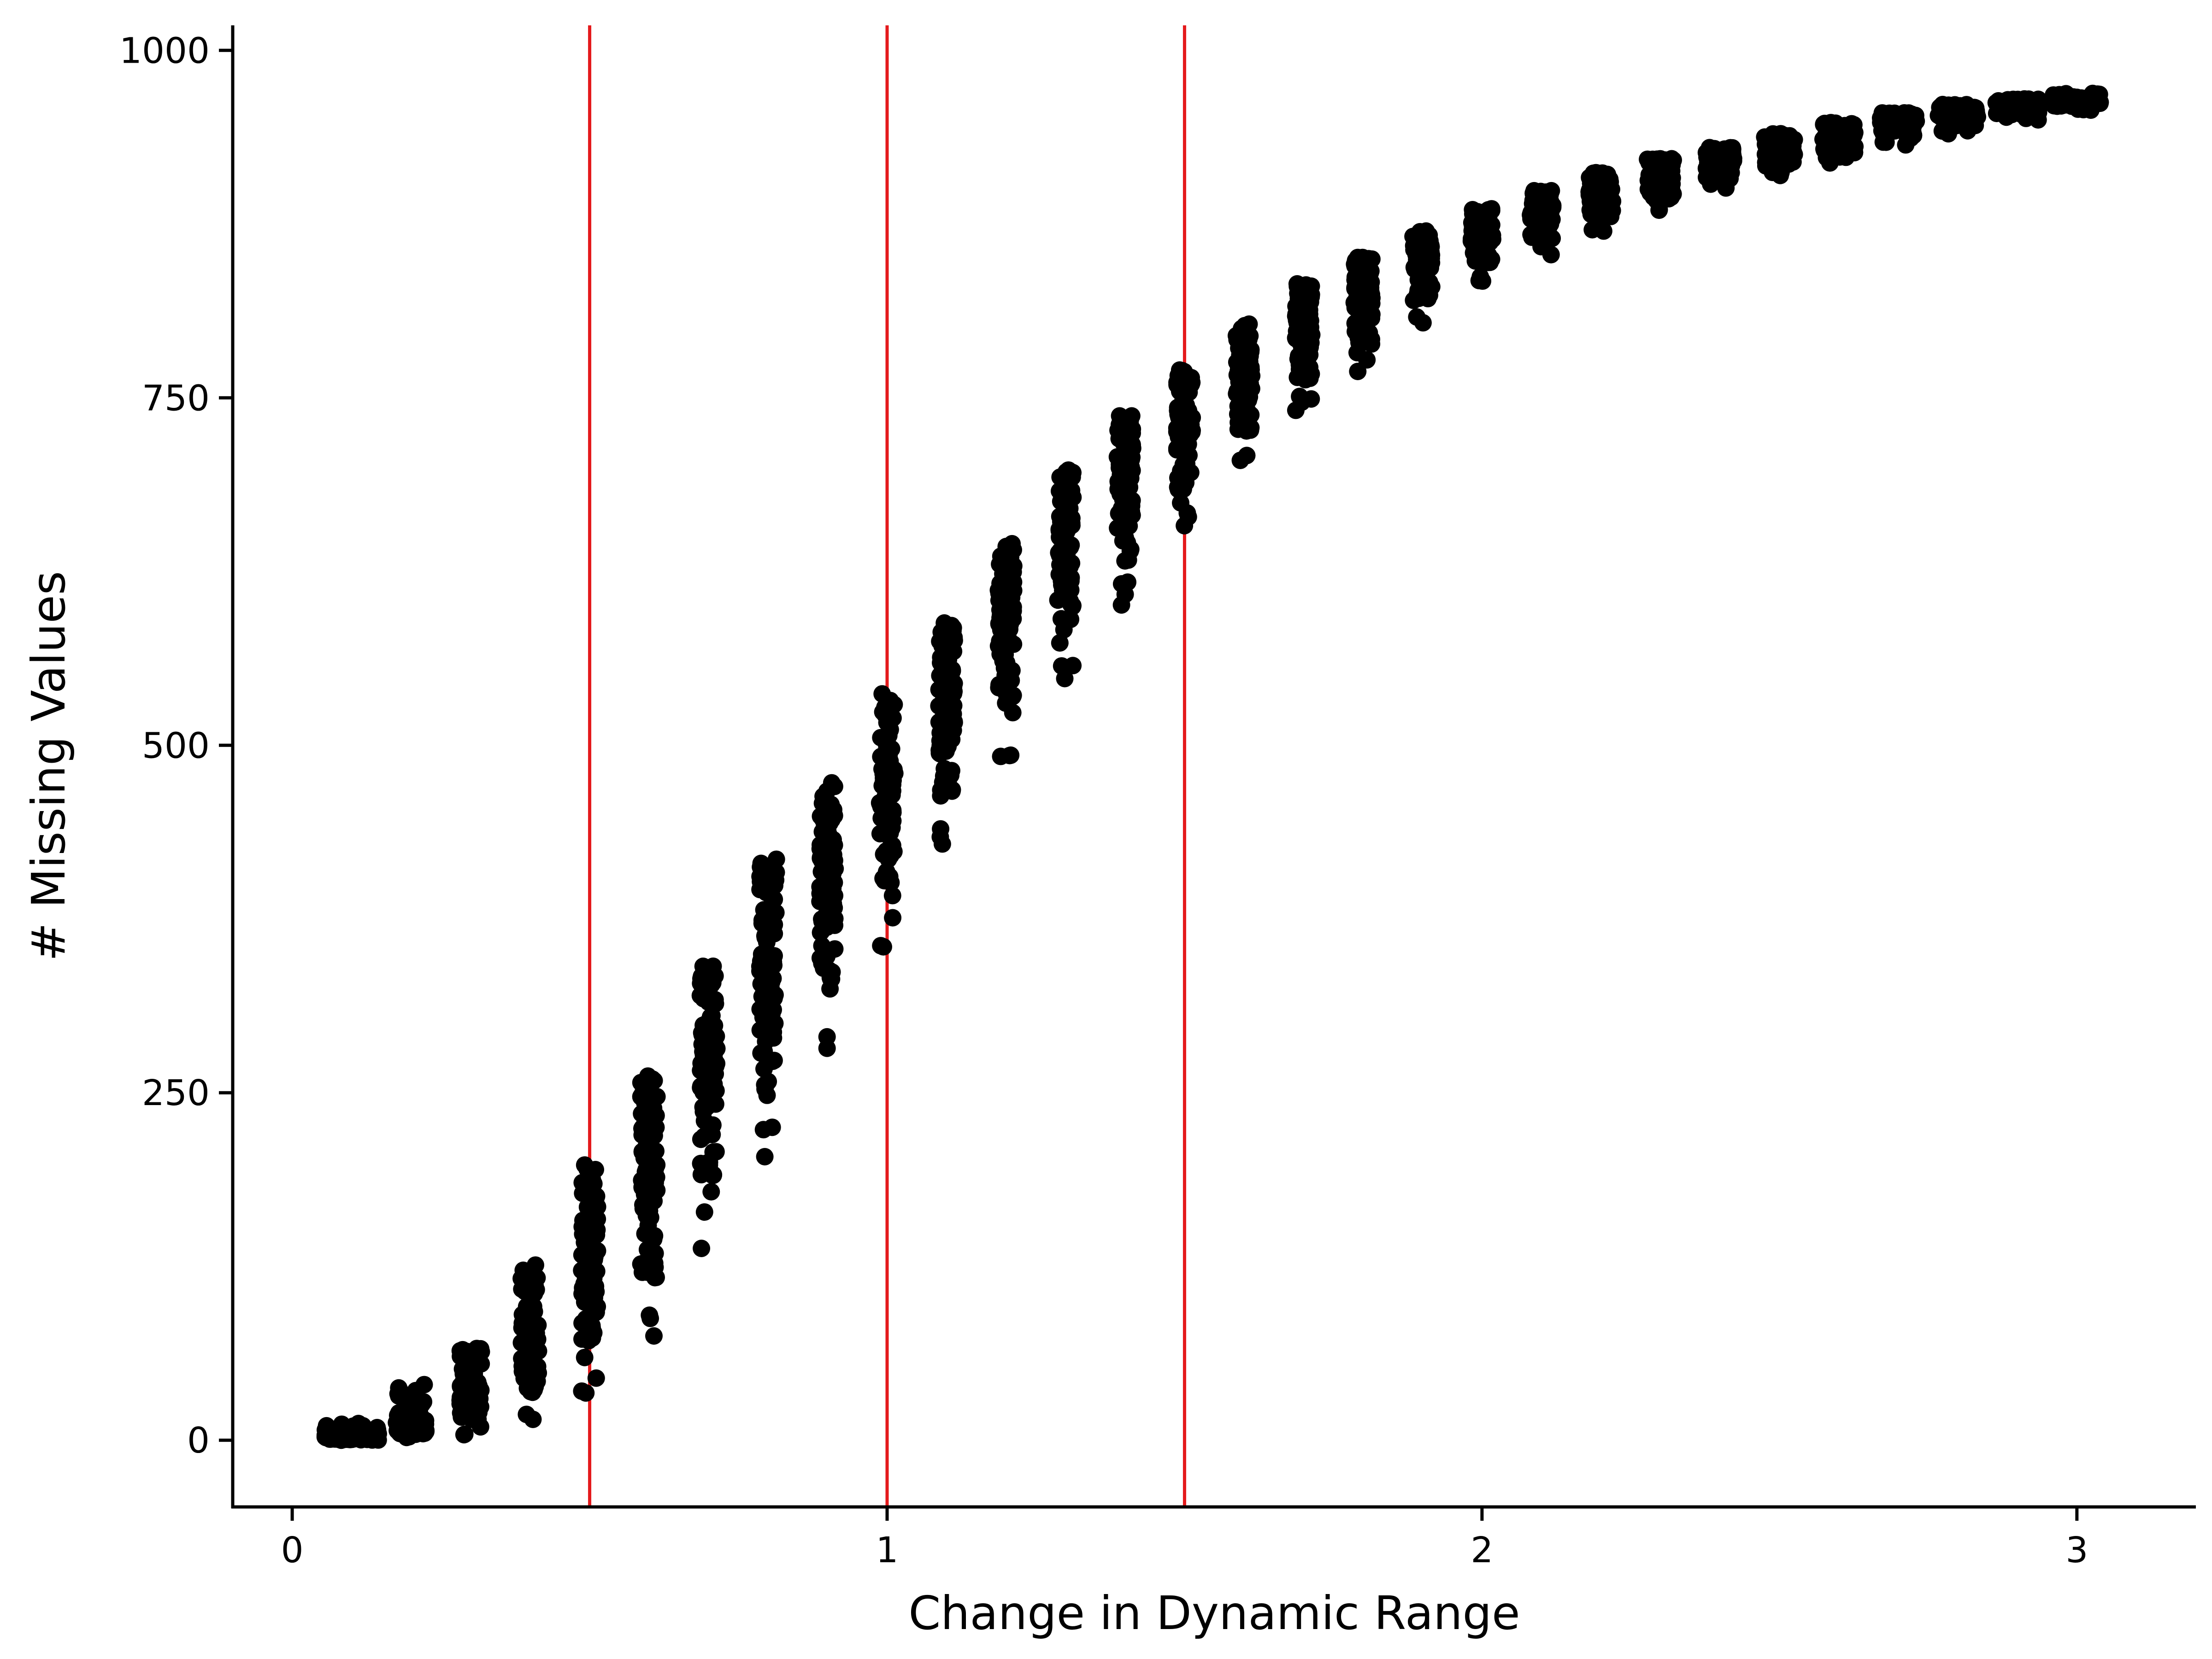 The width and height of the screenshot is (2212, 1659). I want to click on y-axis-ticks: 0 250 500 750 1000, so click(176, 745).